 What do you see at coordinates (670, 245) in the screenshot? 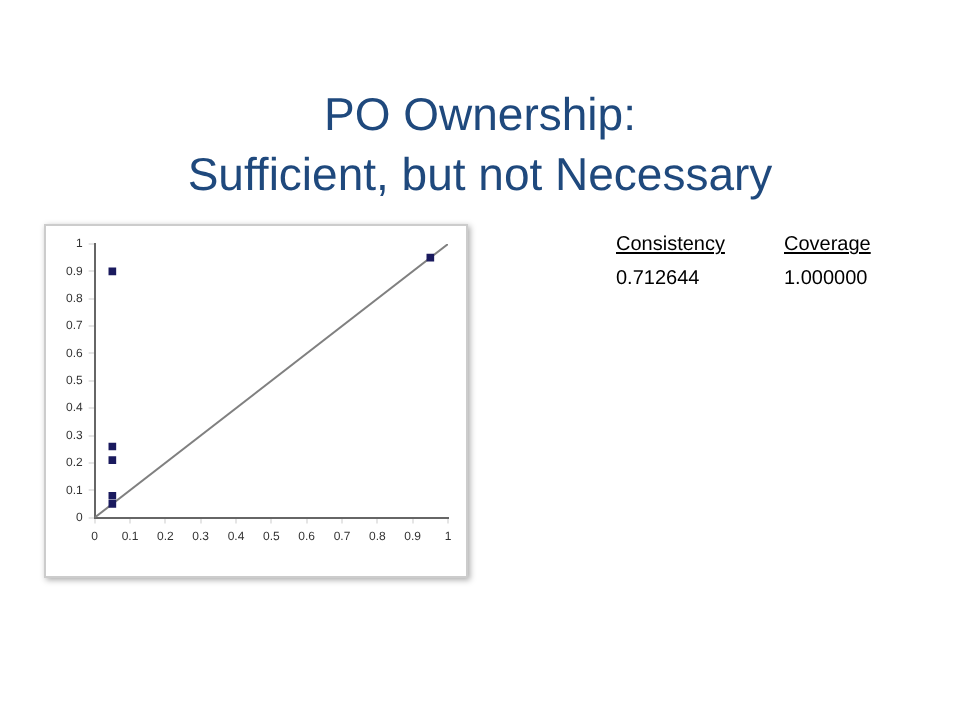
I see `text: Consistency` at bounding box center [670, 245].